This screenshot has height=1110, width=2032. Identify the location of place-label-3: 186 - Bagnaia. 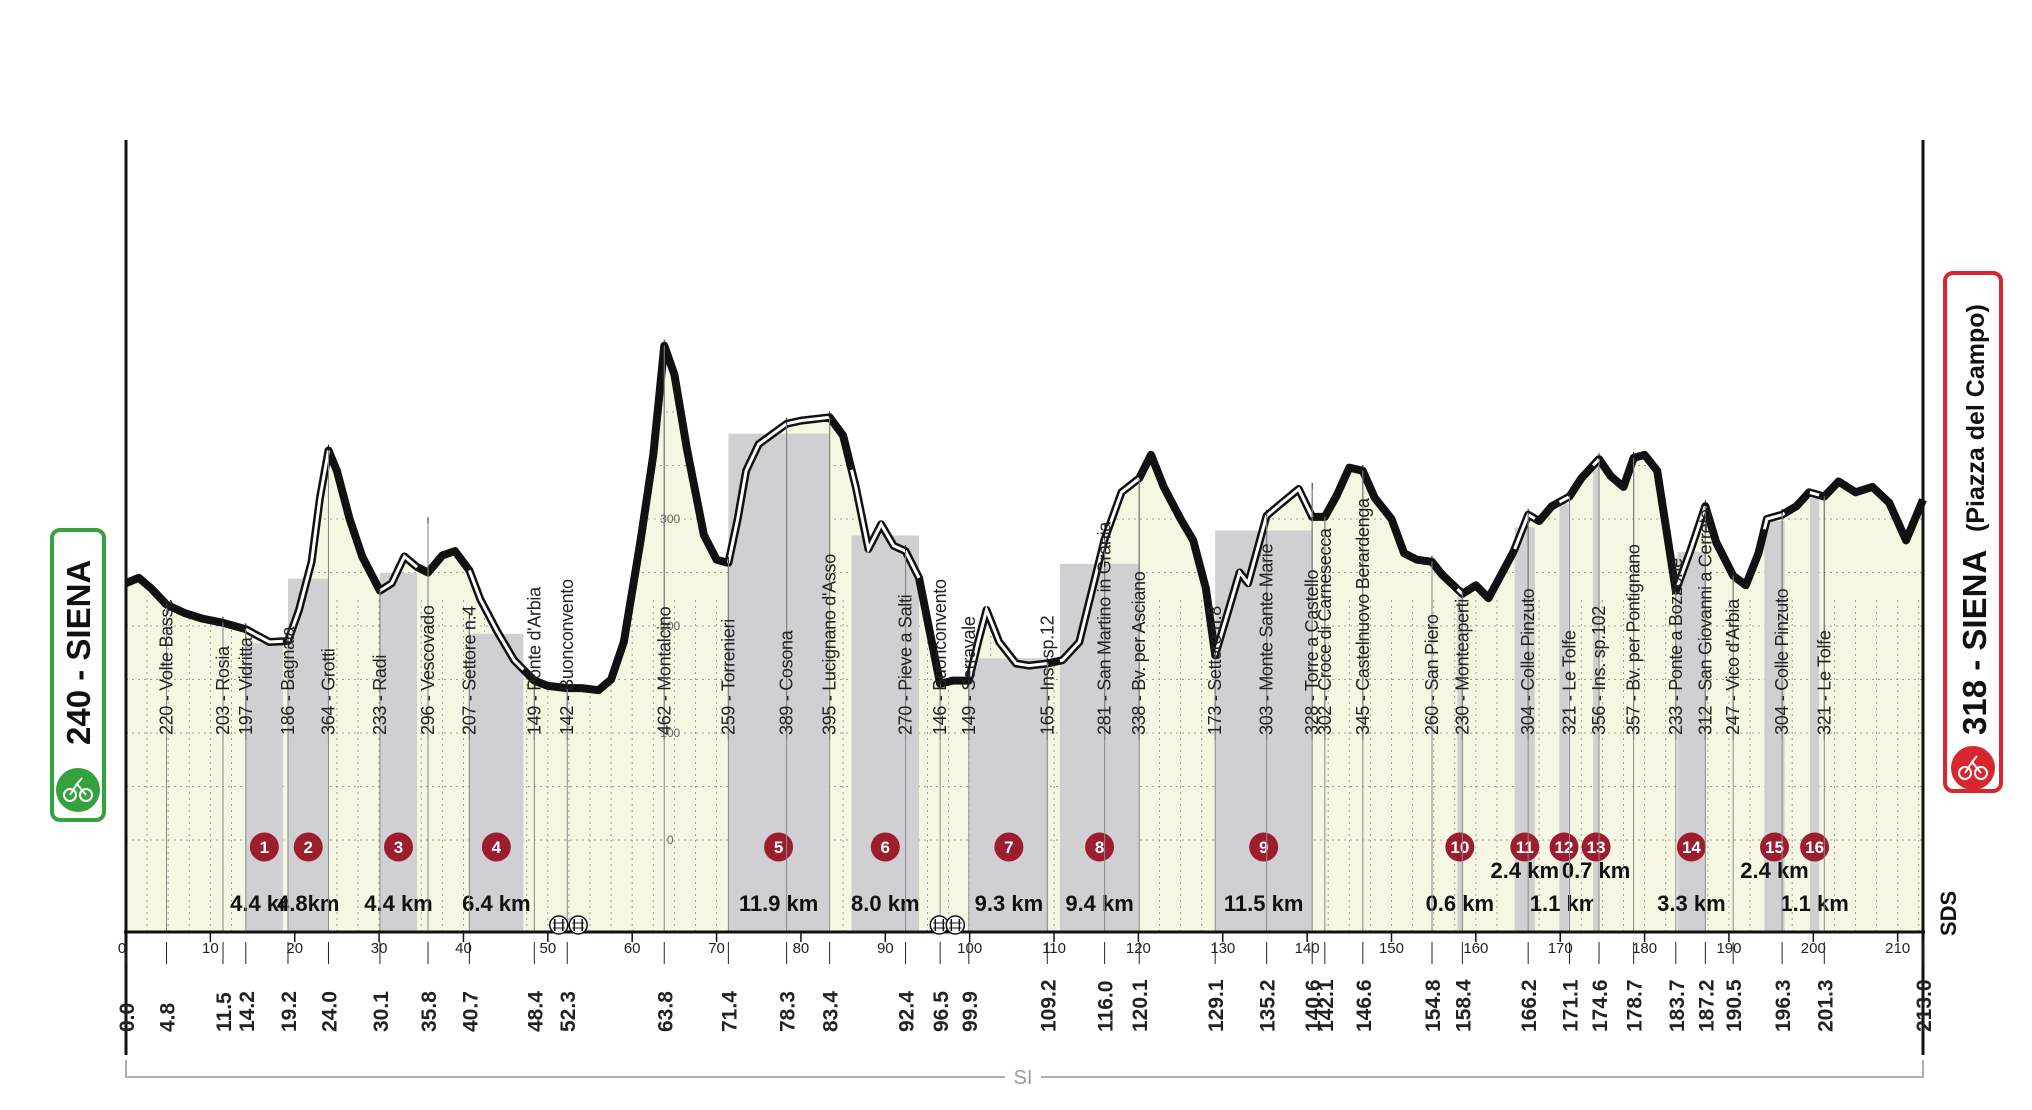
(288, 680).